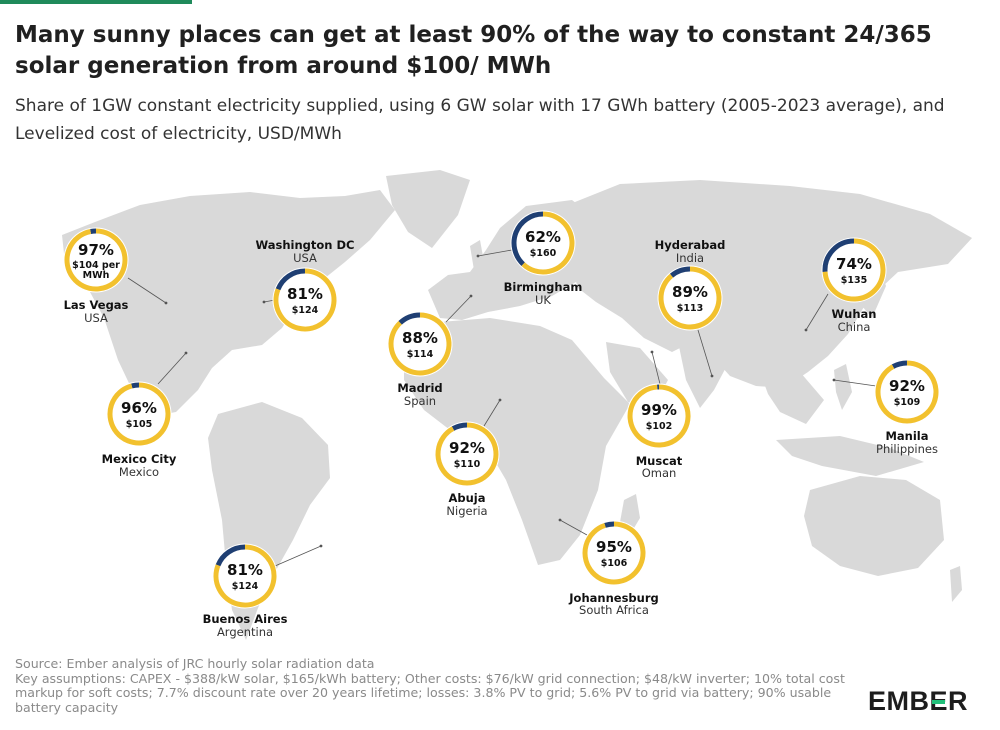  I want to click on landmass-south-america, so click(269, 521).